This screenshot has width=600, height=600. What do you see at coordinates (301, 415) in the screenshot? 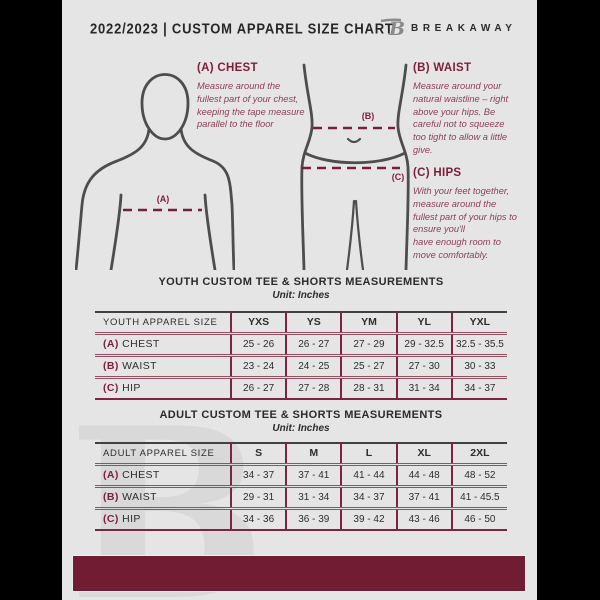
I see `adult-table-title: ADULT CUSTOM TEE & SHORTS MEASUREMENTS` at bounding box center [301, 415].